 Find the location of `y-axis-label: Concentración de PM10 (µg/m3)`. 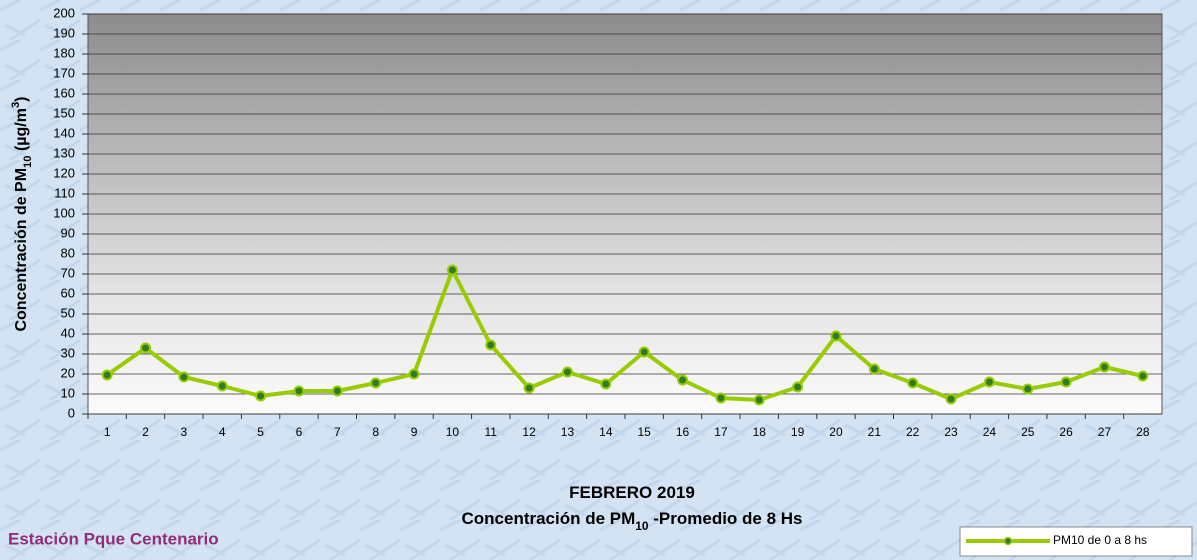

y-axis-label: Concentración de PM10 (µg/m3) is located at coordinates (22, 213).